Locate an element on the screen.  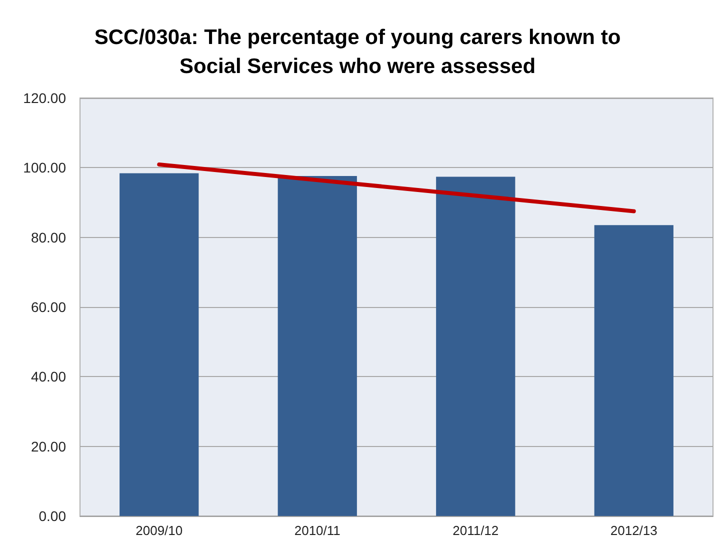
y-tick-label: 100.00 is located at coordinates (44, 168).